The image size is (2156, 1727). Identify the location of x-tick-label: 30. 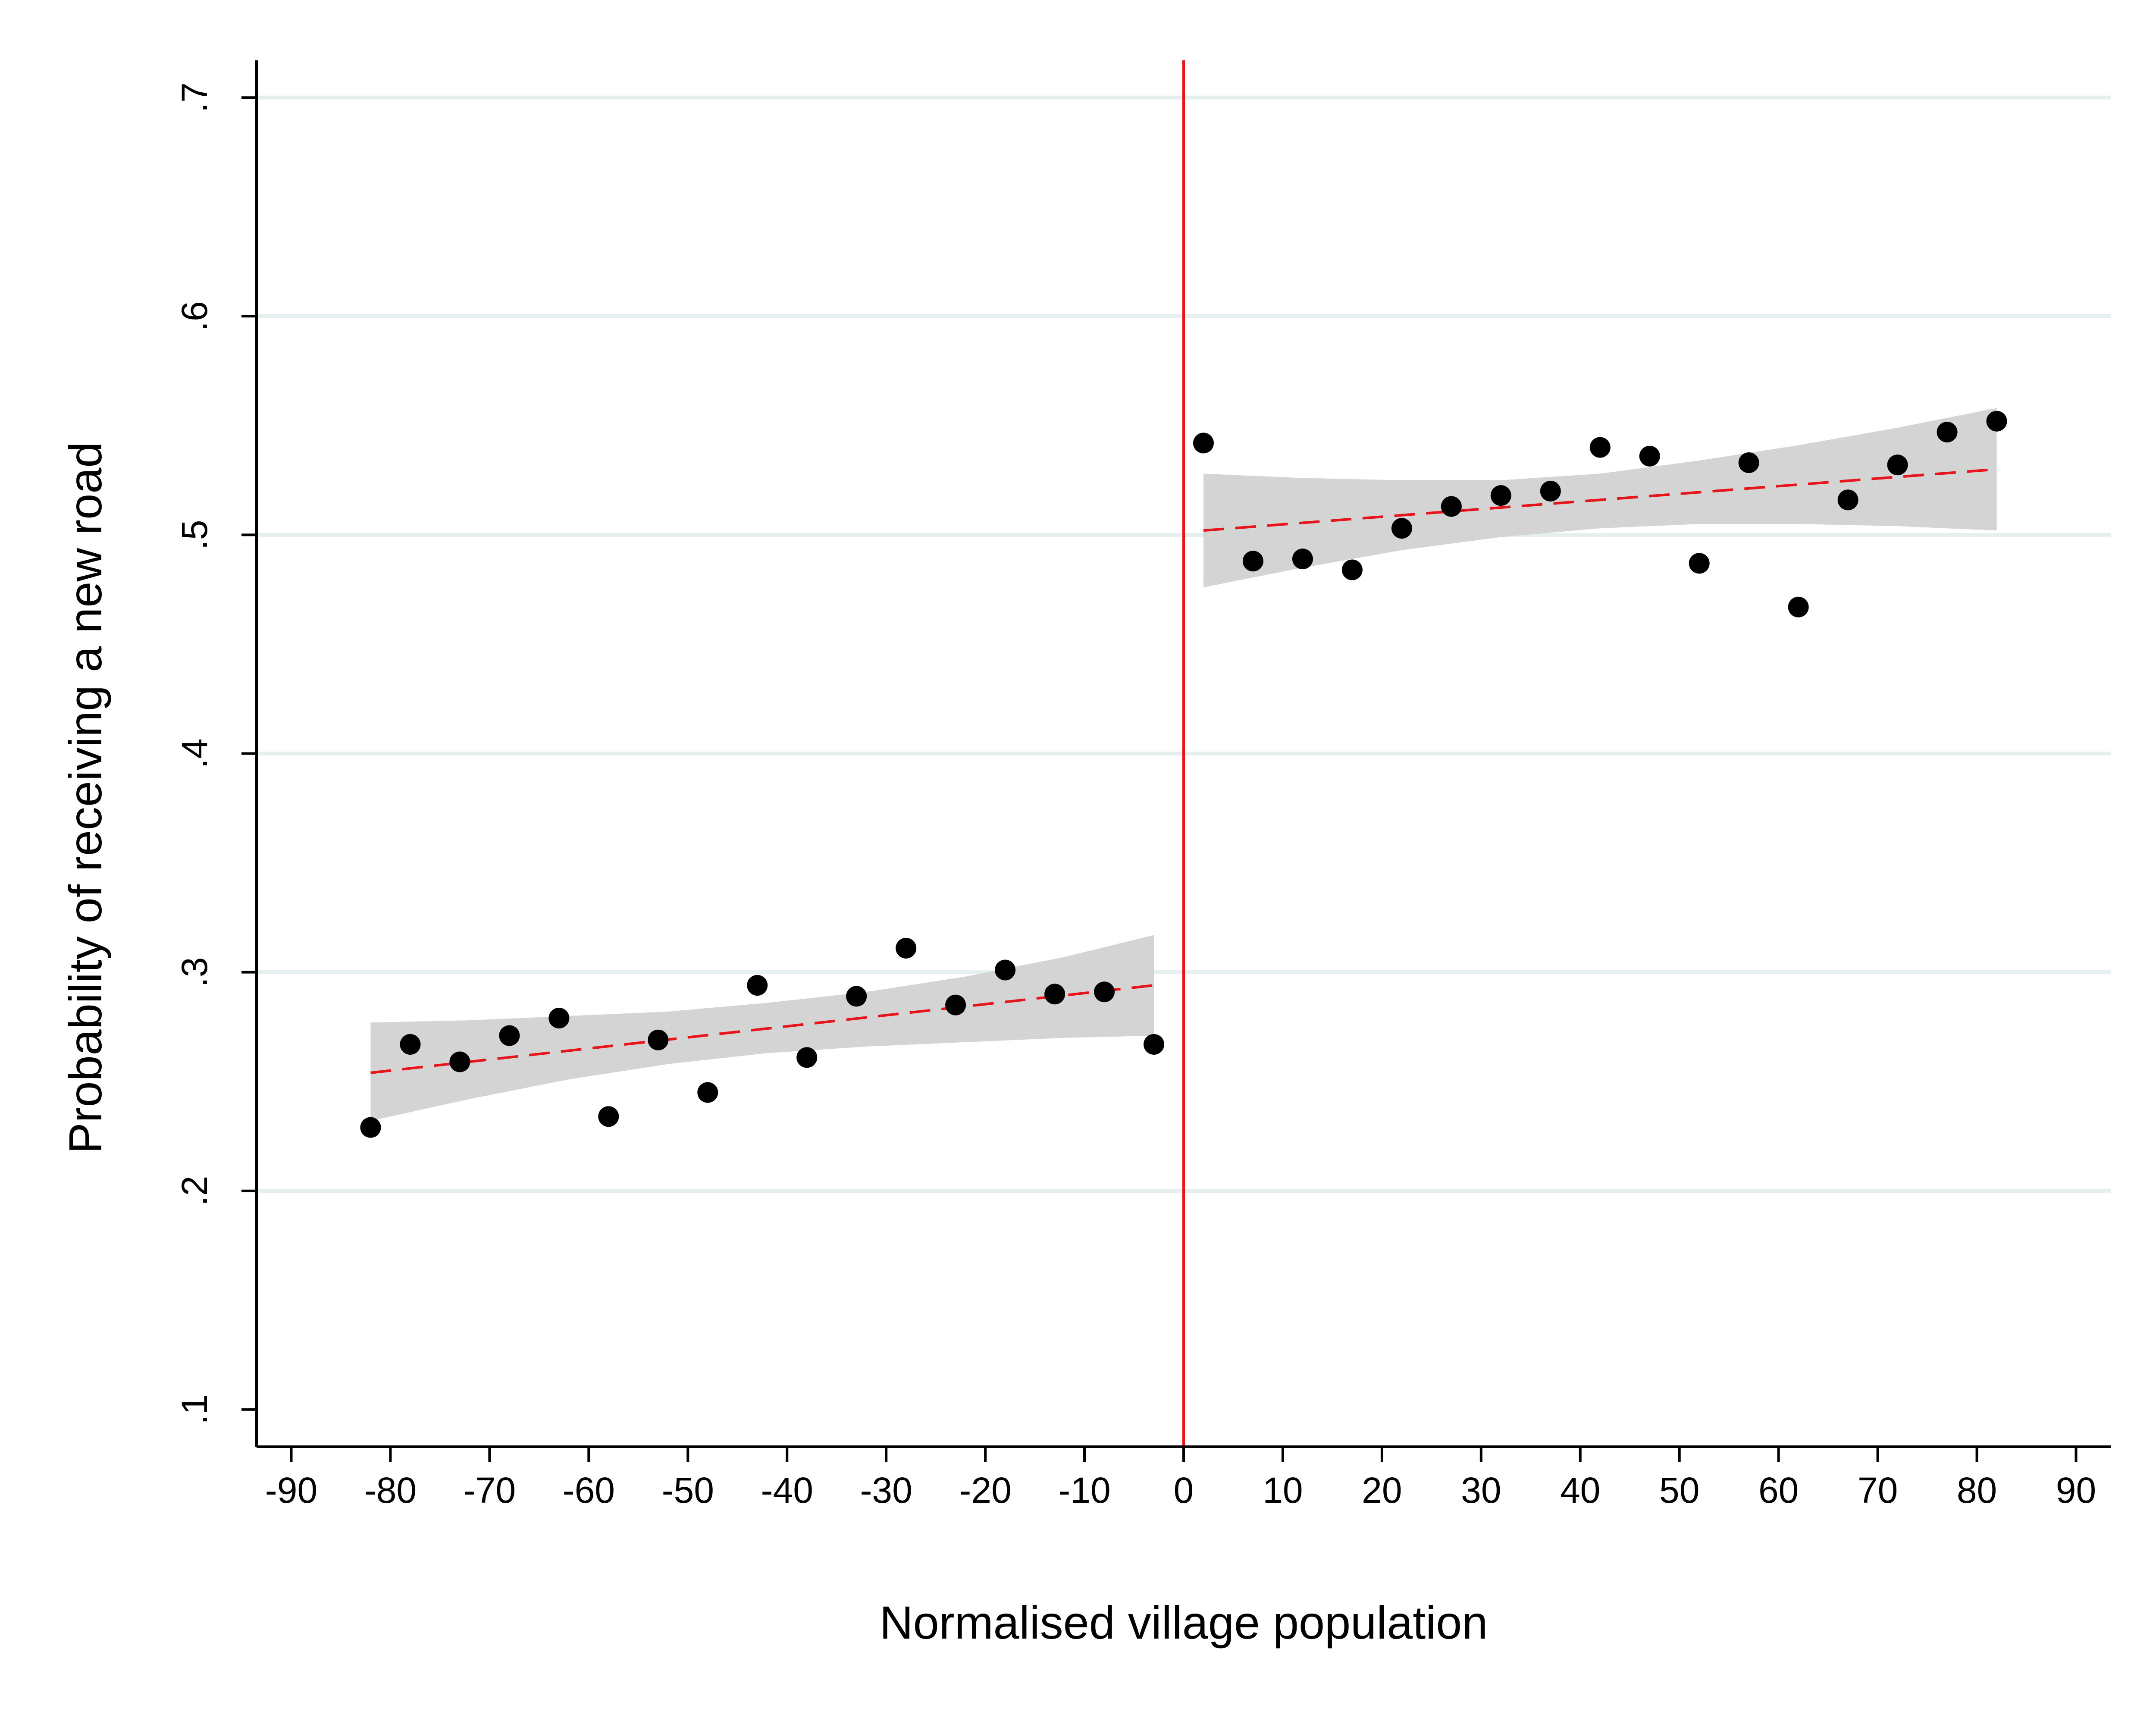
(1481, 1490).